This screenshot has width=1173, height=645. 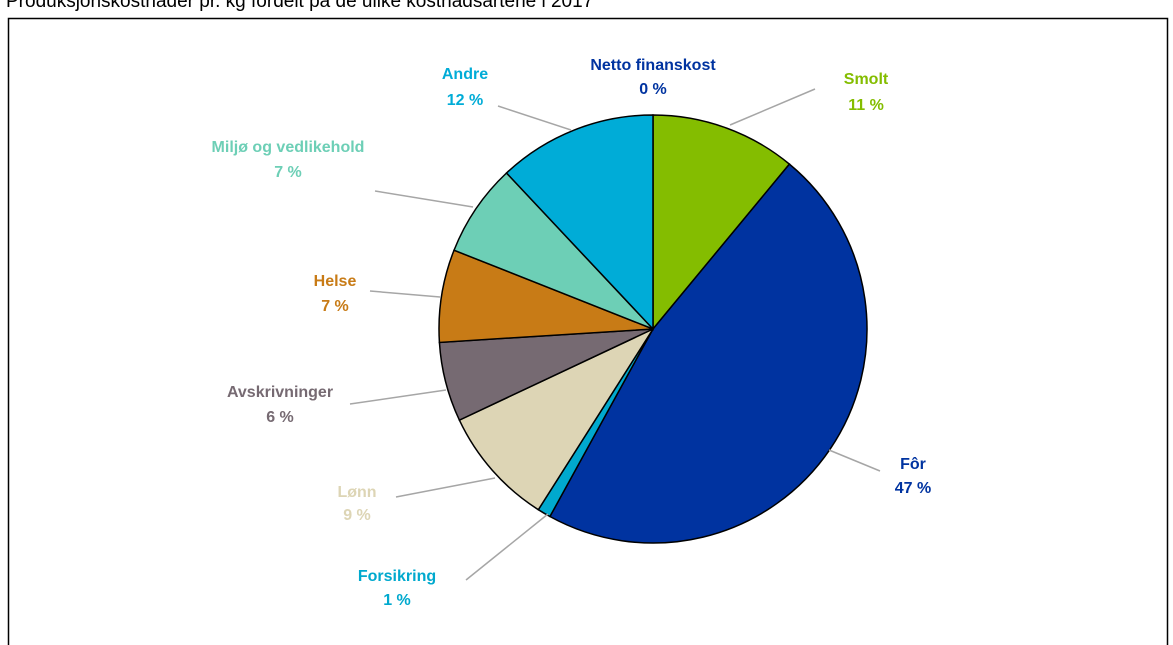 I want to click on slice-value-label: 1 %, so click(x=397, y=600).